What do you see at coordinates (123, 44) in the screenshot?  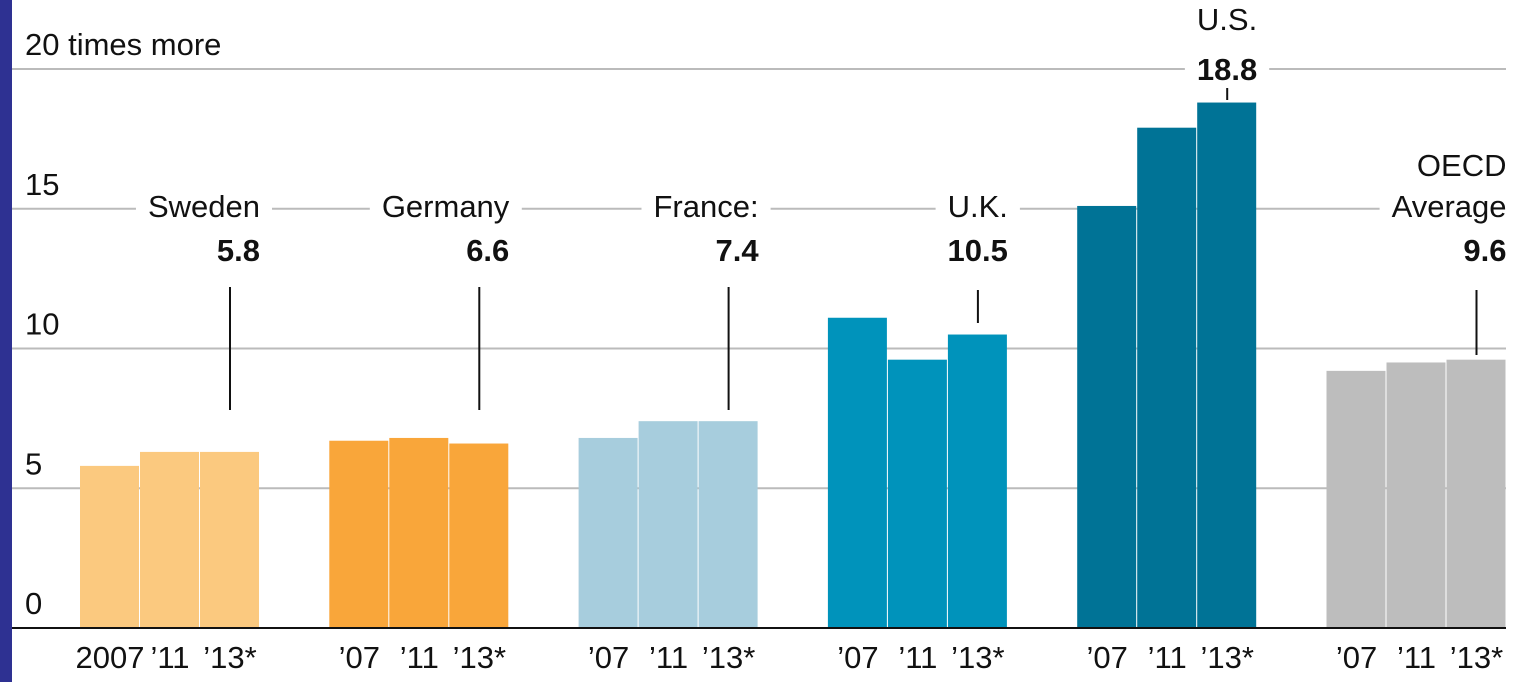 I see `y-tick-label: 20 times more` at bounding box center [123, 44].